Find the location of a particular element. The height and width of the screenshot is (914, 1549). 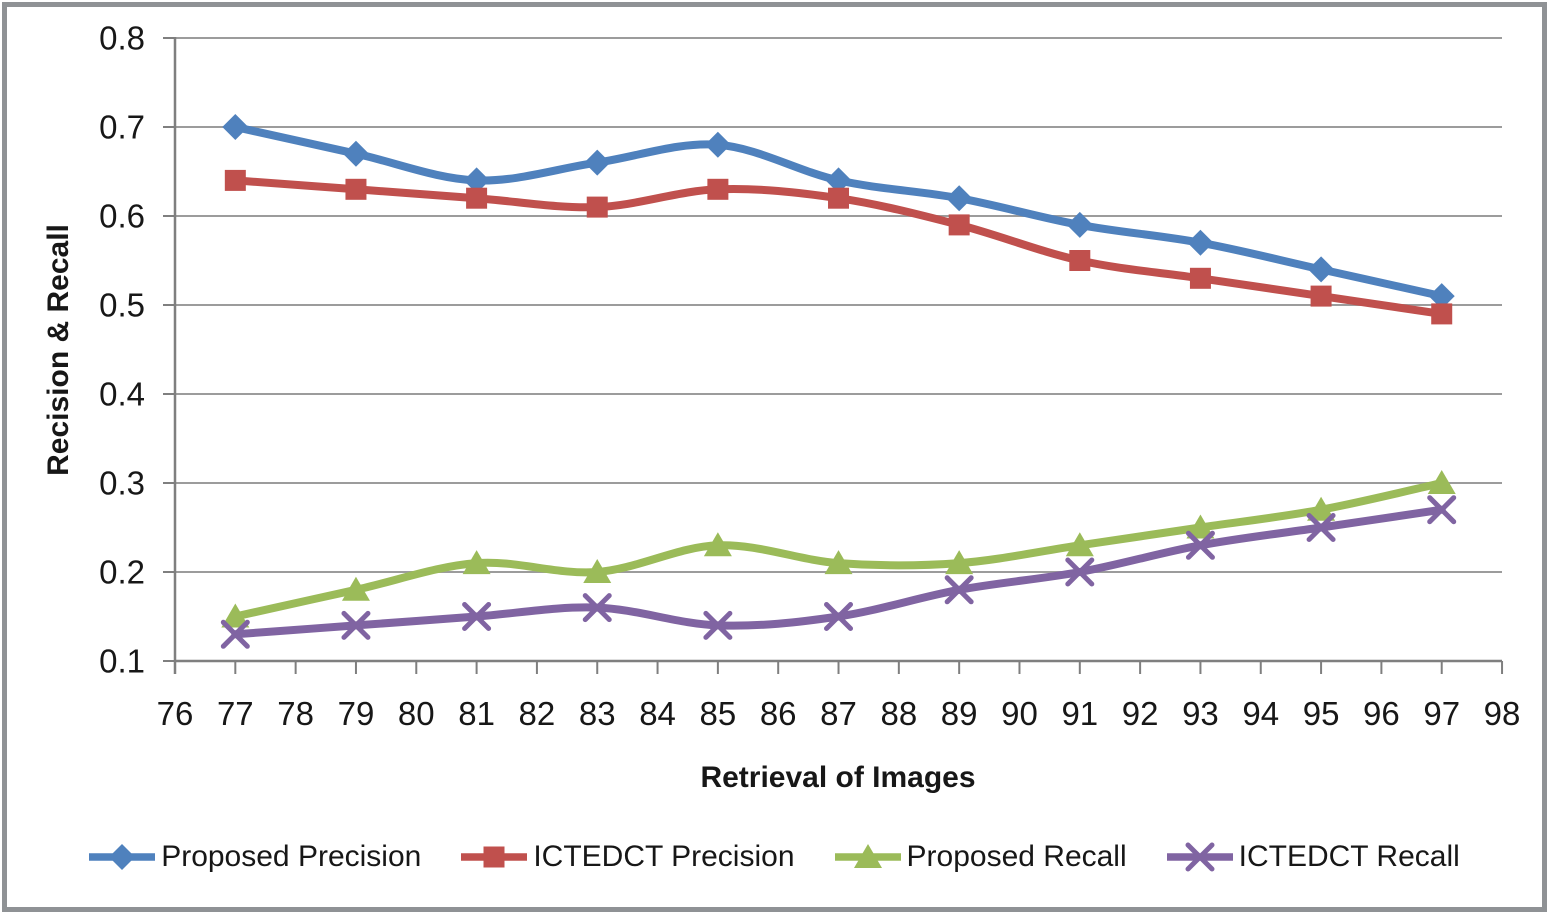

x-tick-label: 83 is located at coordinates (597, 713).